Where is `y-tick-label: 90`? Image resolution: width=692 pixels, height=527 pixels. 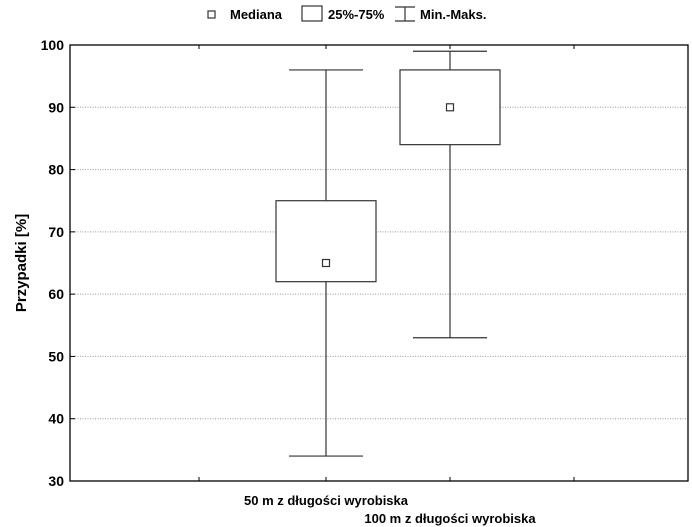 y-tick-label: 90 is located at coordinates (56, 107).